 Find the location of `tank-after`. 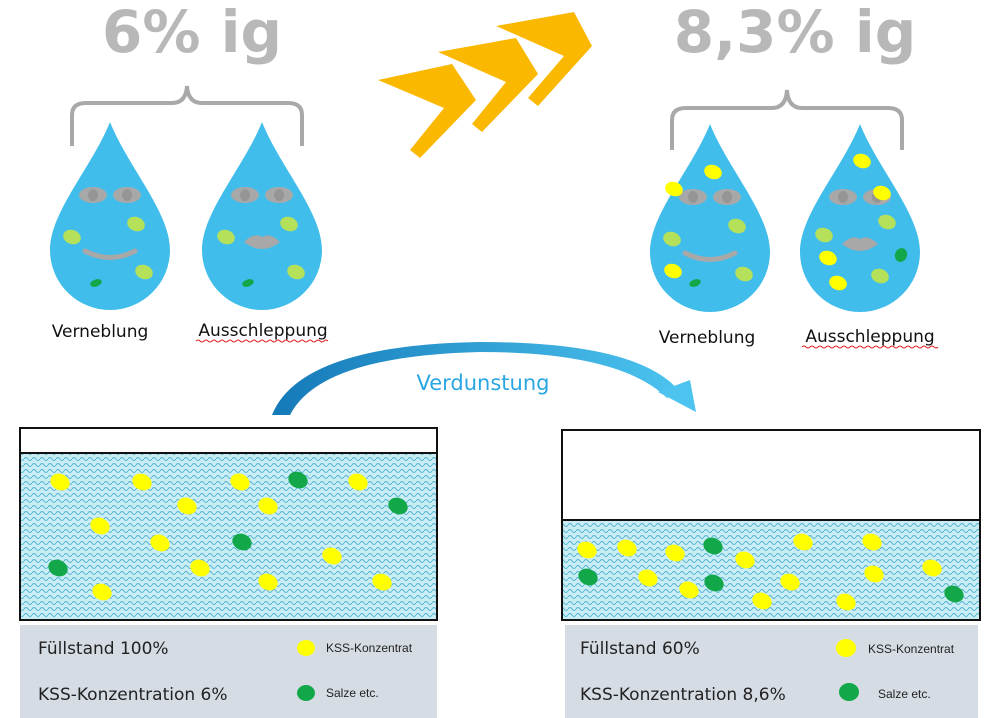

tank-after is located at coordinates (771, 525).